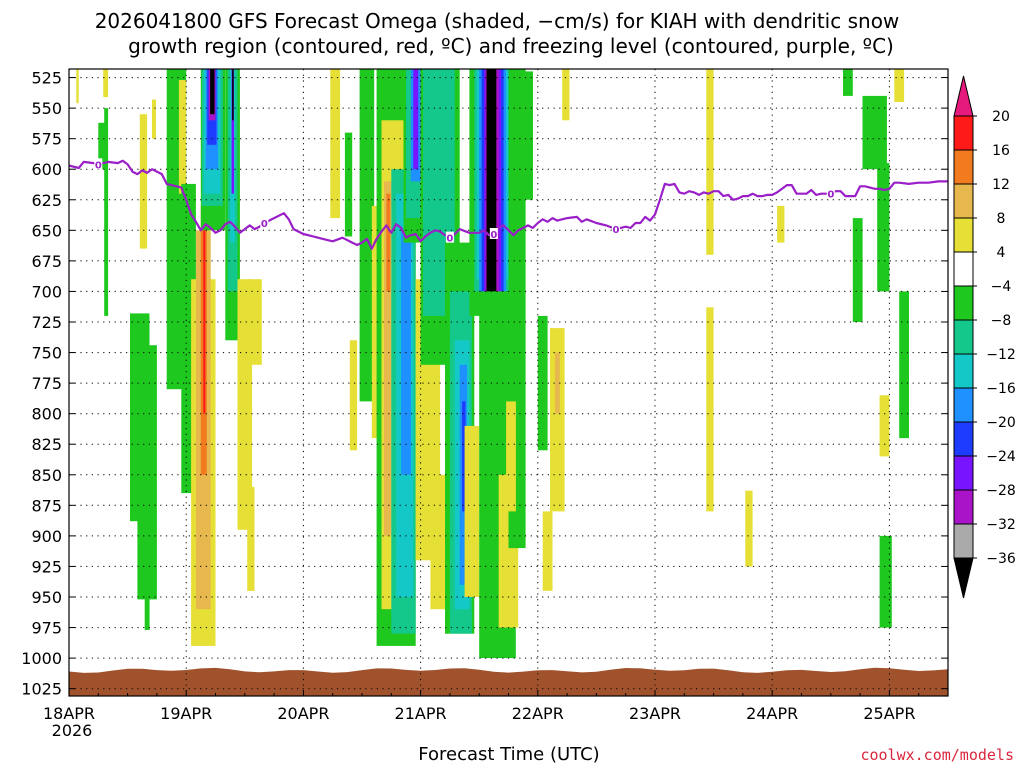  Describe the element at coordinates (46, 230) in the screenshot. I see `y-tick-label: 650` at that location.